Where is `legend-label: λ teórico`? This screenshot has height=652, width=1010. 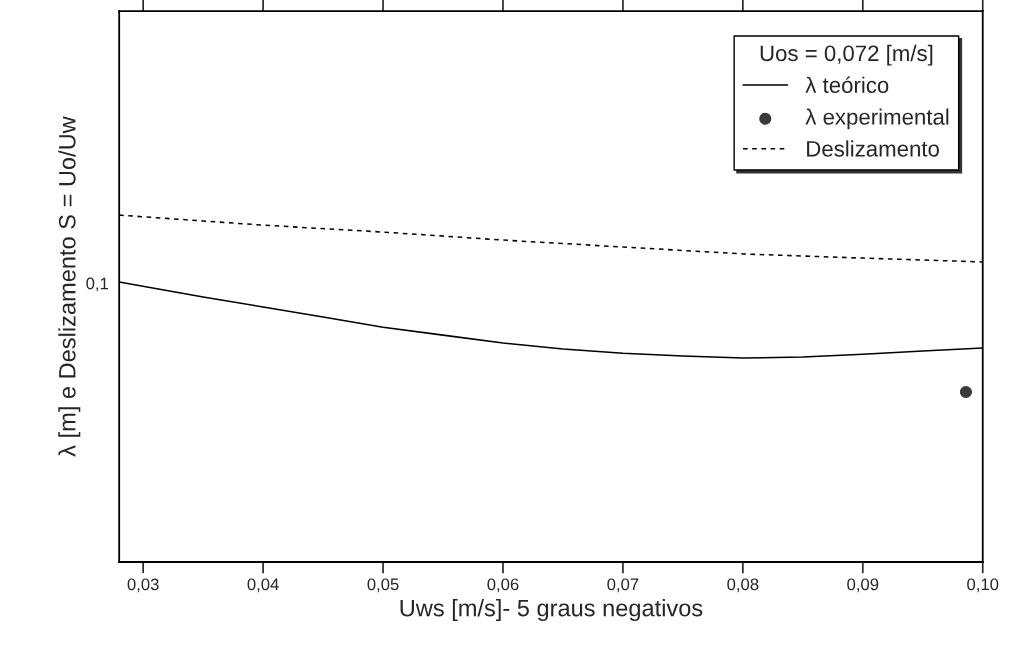 legend-label: λ teórico is located at coordinates (847, 85).